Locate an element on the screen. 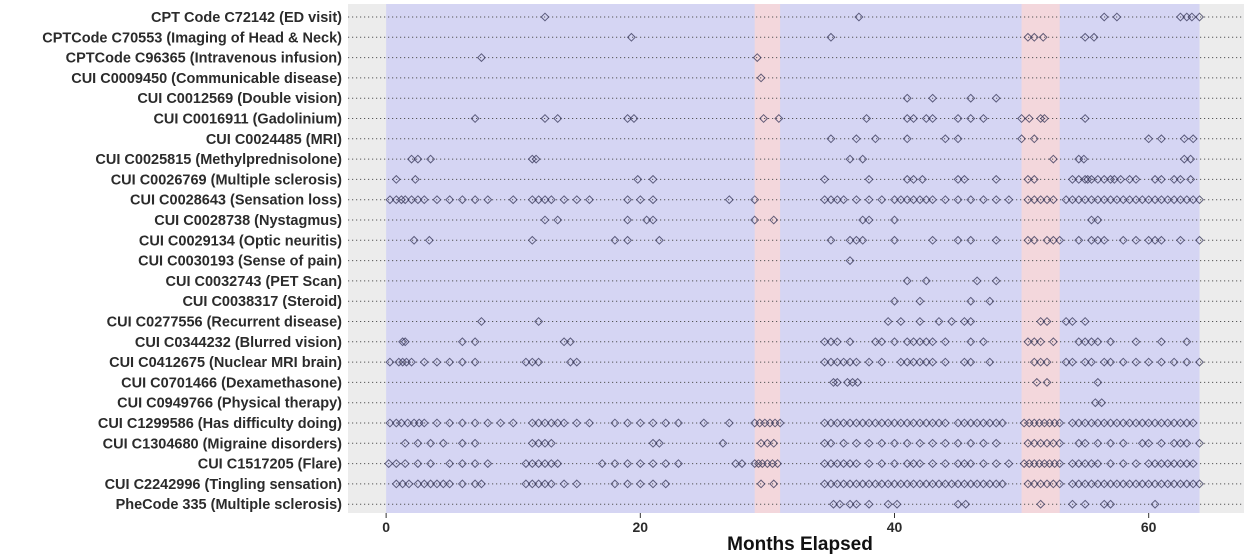 Image resolution: width=1244 pixels, height=556 pixels. y-tick-label: CUI C0412675 (Nuclear MRI brain) is located at coordinates (225, 363).